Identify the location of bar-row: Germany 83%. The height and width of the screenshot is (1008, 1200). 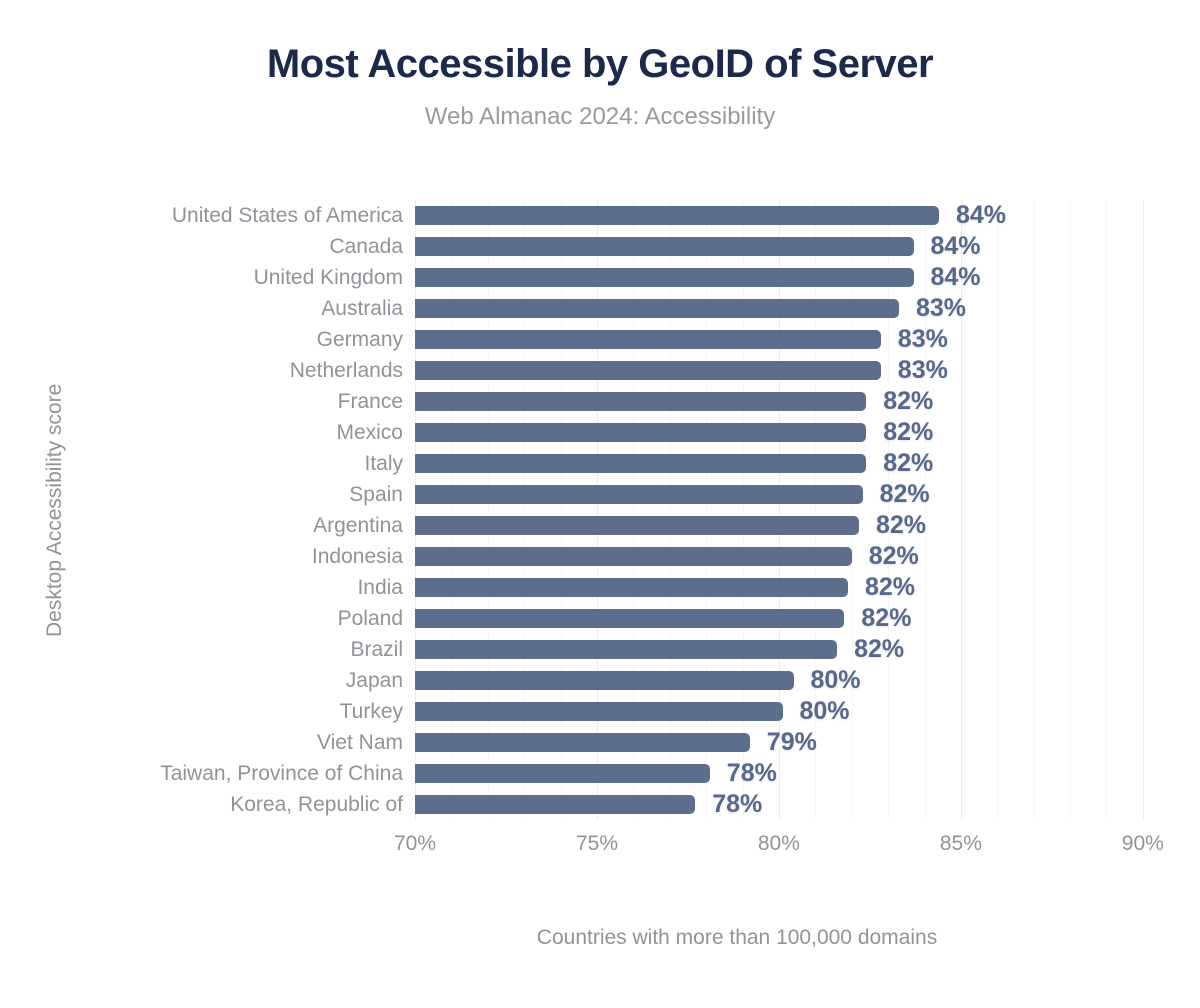
(600, 339).